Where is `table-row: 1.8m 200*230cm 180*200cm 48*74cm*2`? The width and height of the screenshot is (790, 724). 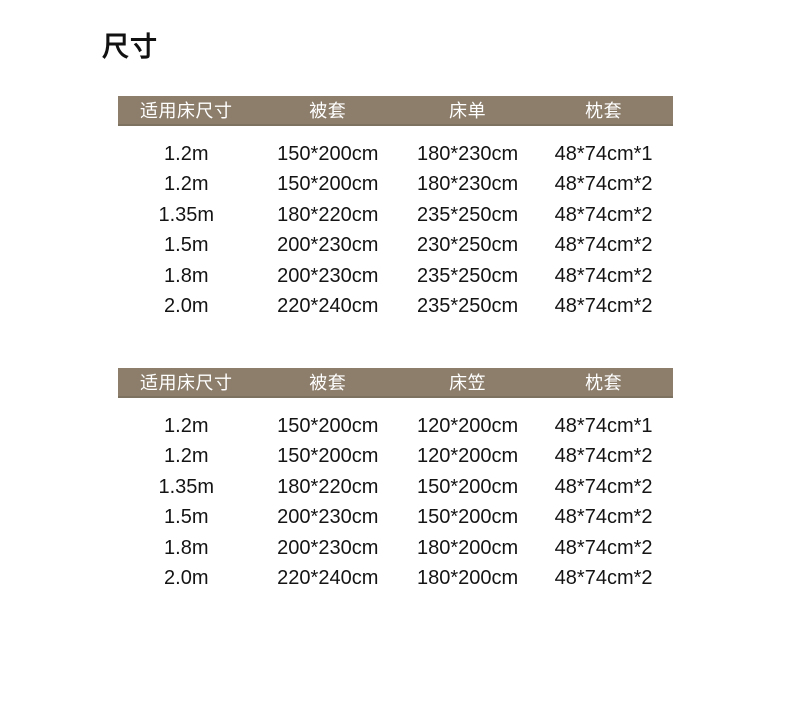
table-row: 1.8m 200*230cm 180*200cm 48*74cm*2 is located at coordinates (395, 548).